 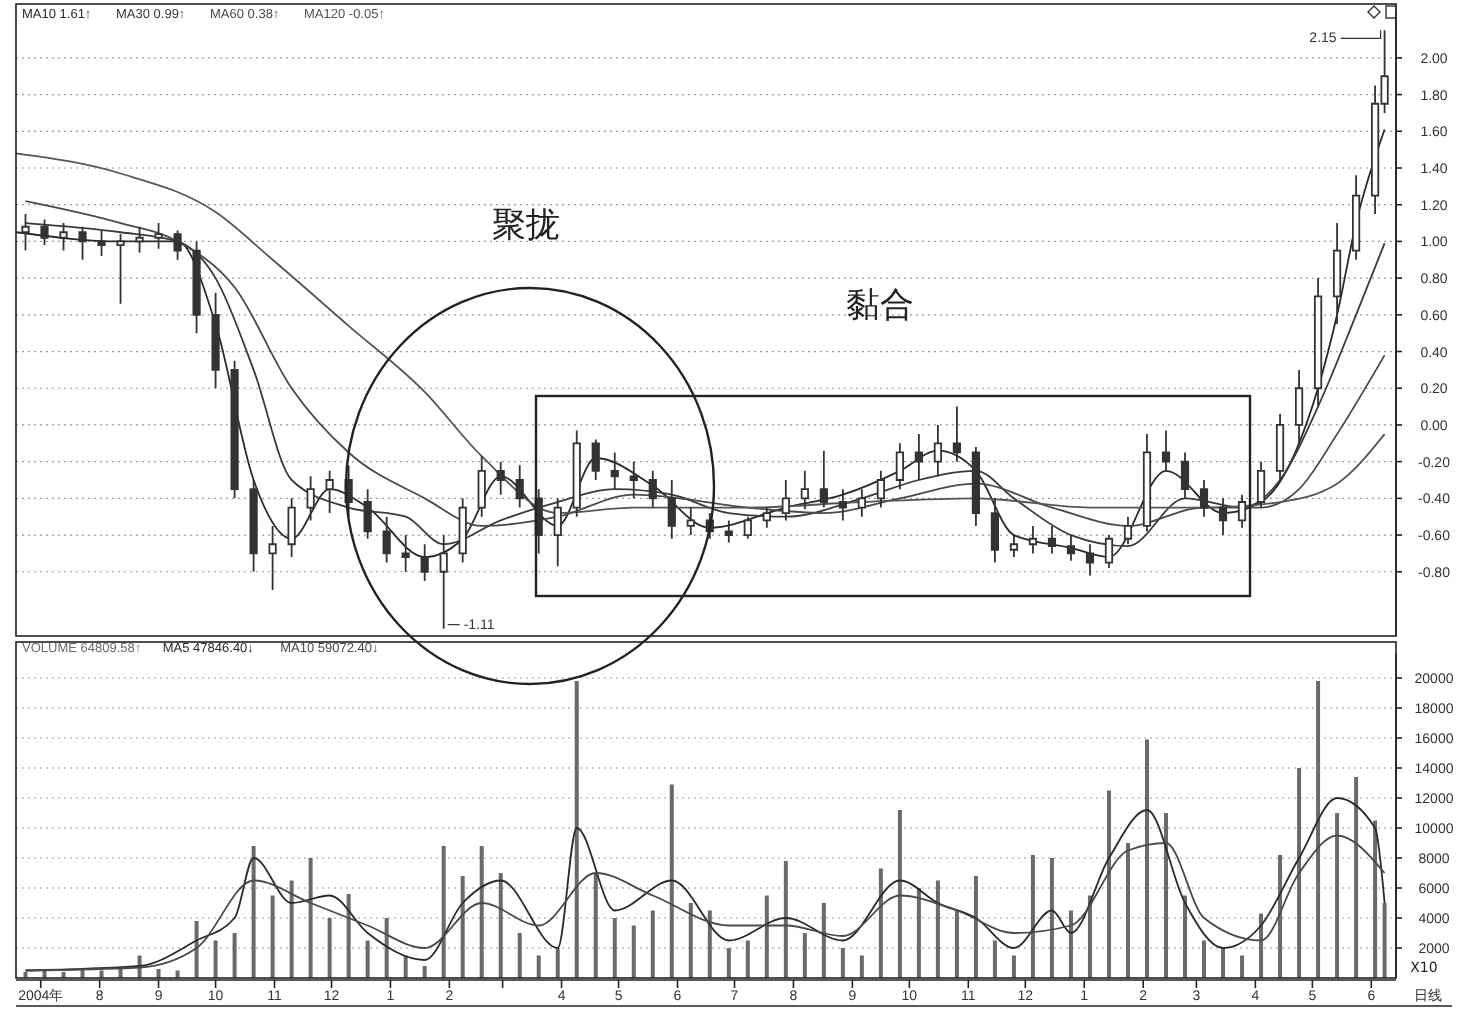 I want to click on annotation: 聚拢, so click(x=526, y=226).